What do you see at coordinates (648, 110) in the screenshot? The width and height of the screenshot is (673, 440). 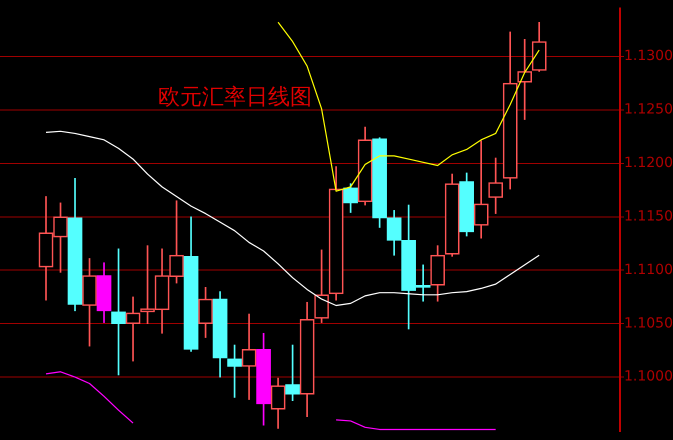 I see `y-tick-label: 1.1250` at bounding box center [648, 110].